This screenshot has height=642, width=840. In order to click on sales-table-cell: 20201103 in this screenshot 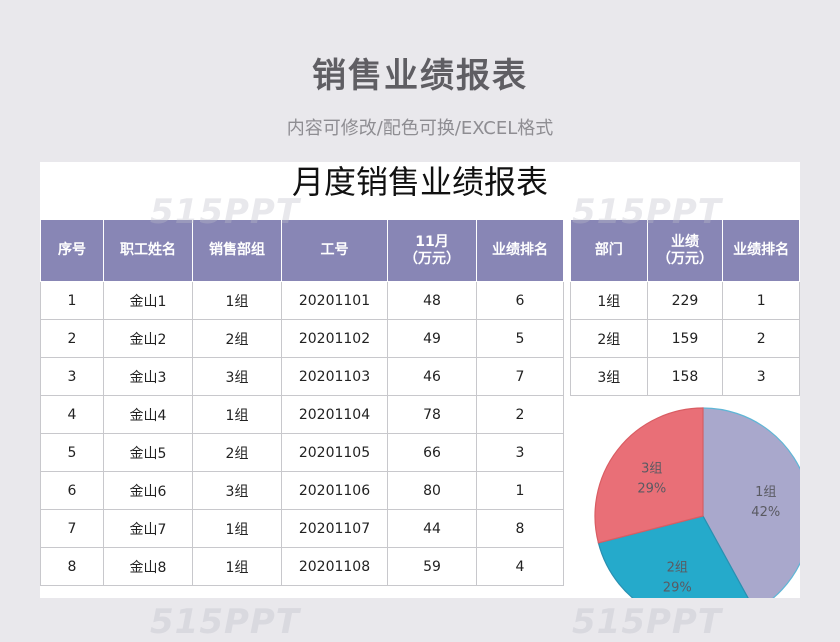, I will do `click(334, 376)`.